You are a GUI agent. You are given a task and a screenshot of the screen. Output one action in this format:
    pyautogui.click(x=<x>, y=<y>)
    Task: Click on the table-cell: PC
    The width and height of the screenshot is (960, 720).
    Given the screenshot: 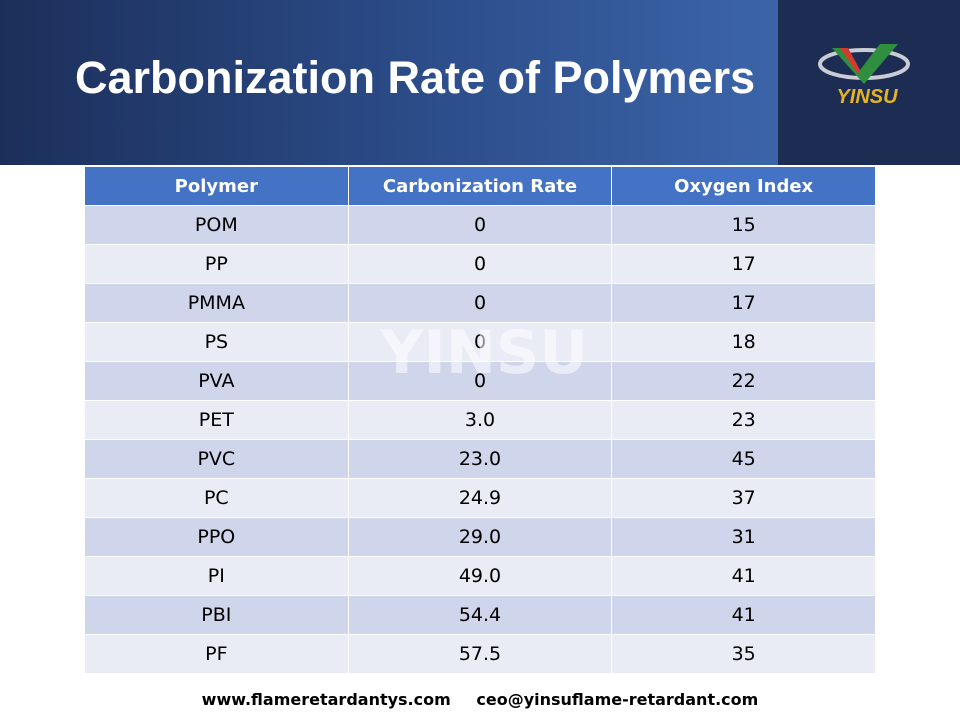 What is the action you would take?
    pyautogui.click(x=216, y=498)
    